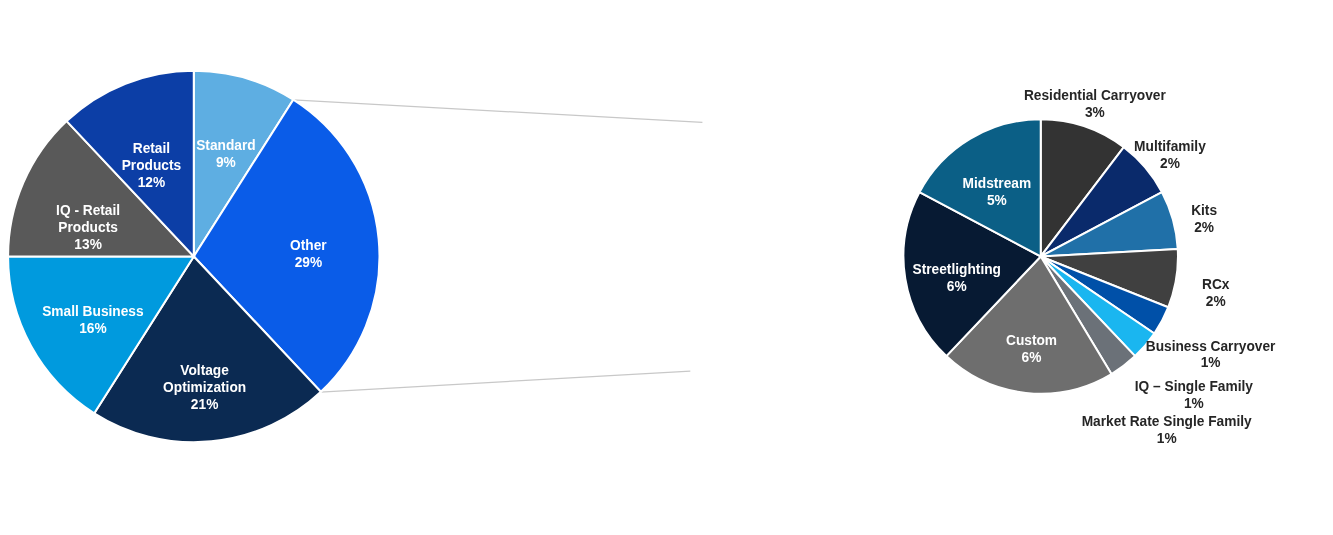 The height and width of the screenshot is (535, 1333). What do you see at coordinates (225, 162) in the screenshot?
I see `data-label: 9%` at bounding box center [225, 162].